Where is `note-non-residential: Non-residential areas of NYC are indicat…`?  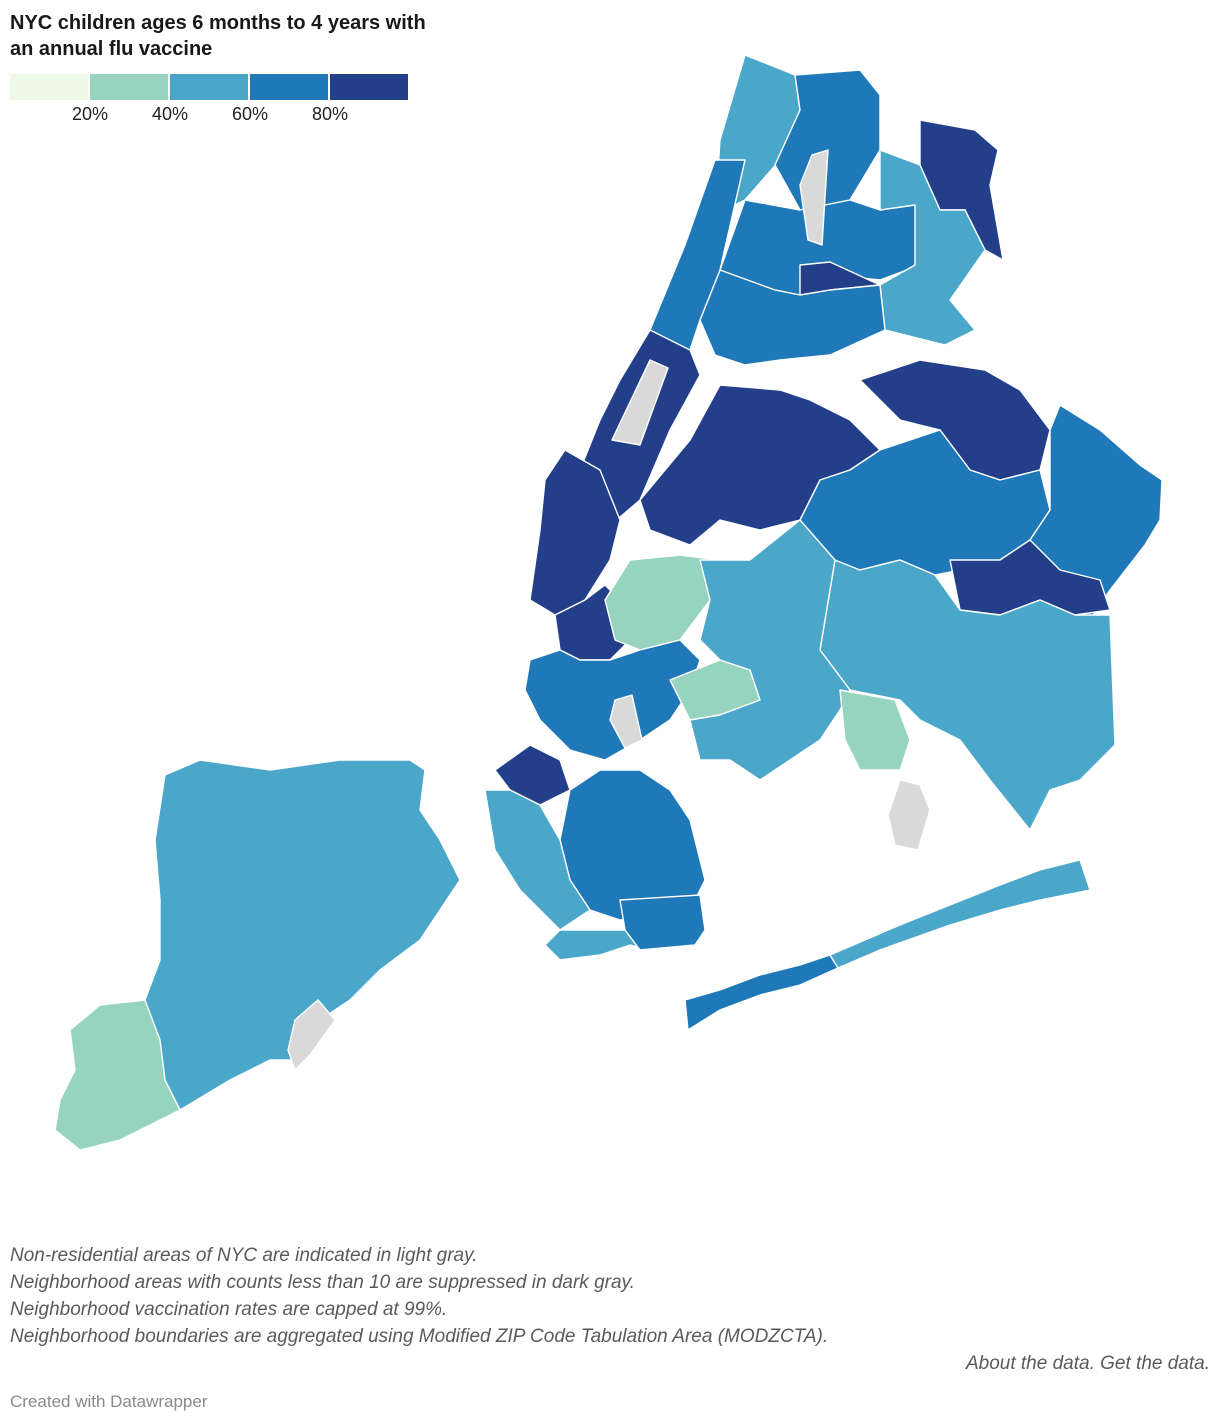 note-non-residential: Non-residential areas of NYC are indicat… is located at coordinates (244, 1255).